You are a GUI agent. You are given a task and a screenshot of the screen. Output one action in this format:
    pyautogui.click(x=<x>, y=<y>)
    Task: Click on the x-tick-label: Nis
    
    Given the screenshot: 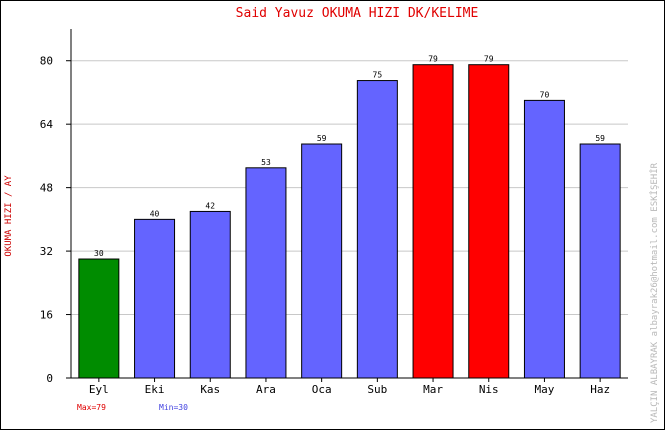 What is the action you would take?
    pyautogui.click(x=489, y=389)
    